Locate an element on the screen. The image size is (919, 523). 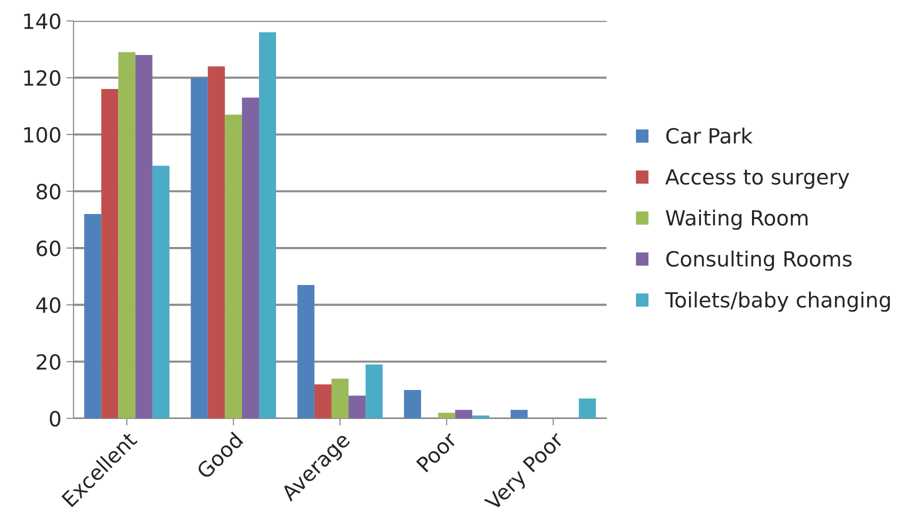
y-tick-label: 100 is located at coordinates (42, 134).